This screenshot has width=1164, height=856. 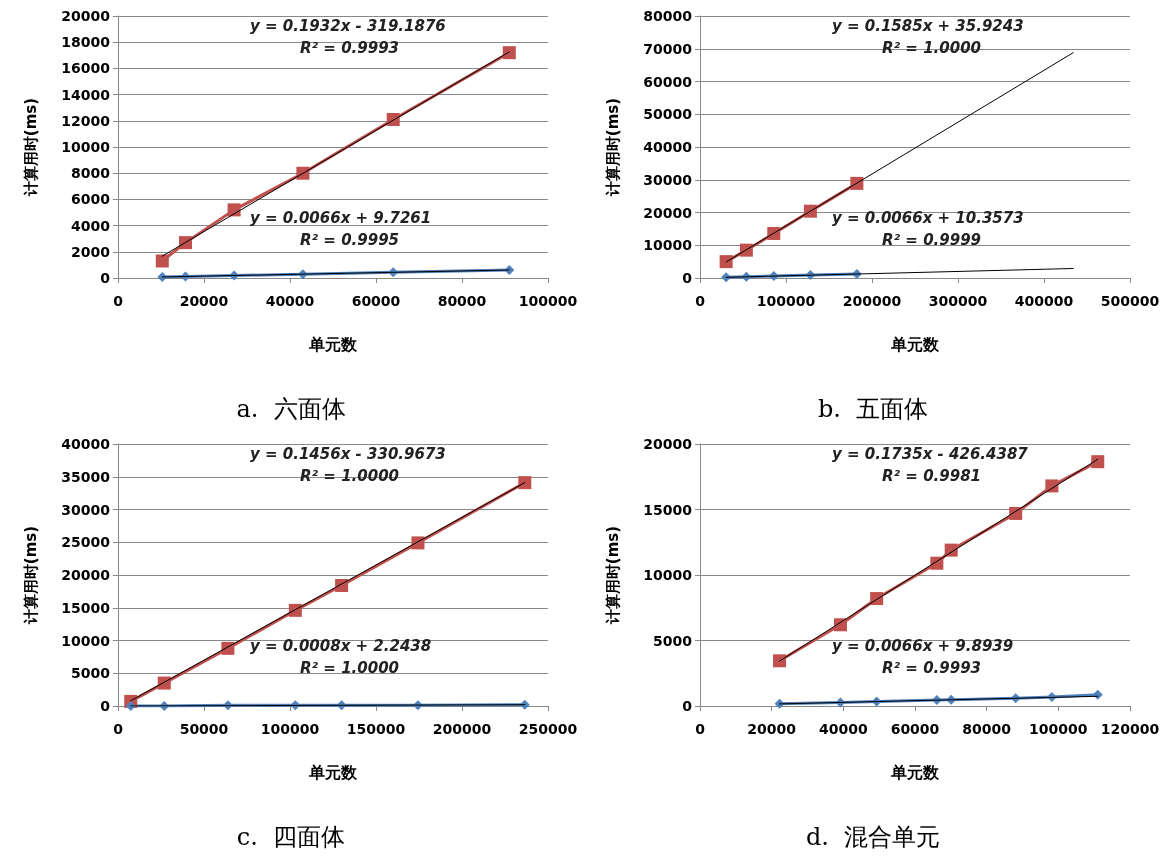 What do you see at coordinates (348, 453) in the screenshot?
I see `annotation: y = 0.1456x - 330.9673` at bounding box center [348, 453].